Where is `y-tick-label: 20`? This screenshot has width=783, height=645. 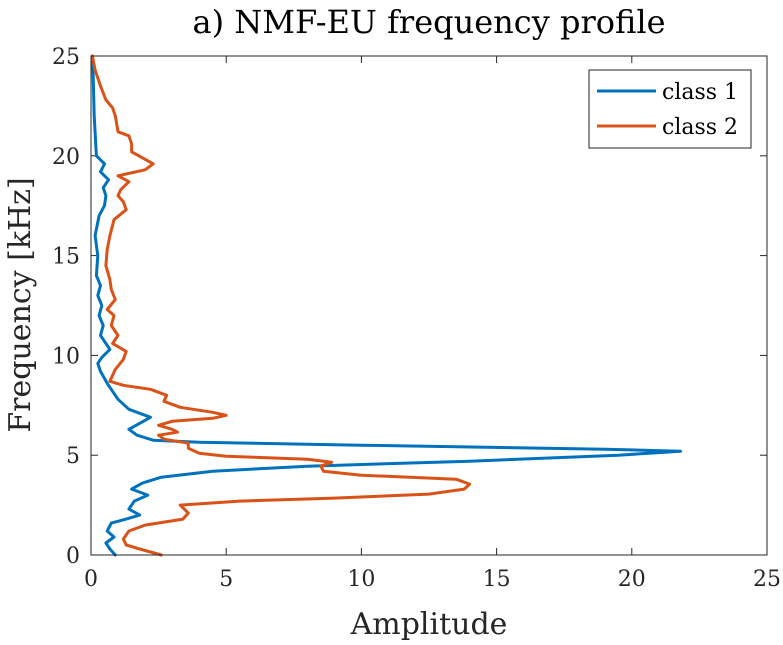 y-tick-label: 20 is located at coordinates (66, 157).